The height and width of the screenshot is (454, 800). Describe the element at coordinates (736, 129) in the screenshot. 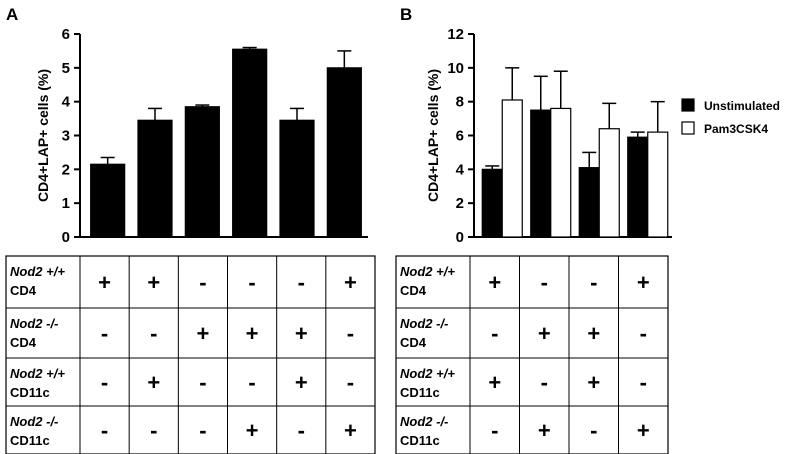

I see `legend-label: Pam3CSK4` at that location.